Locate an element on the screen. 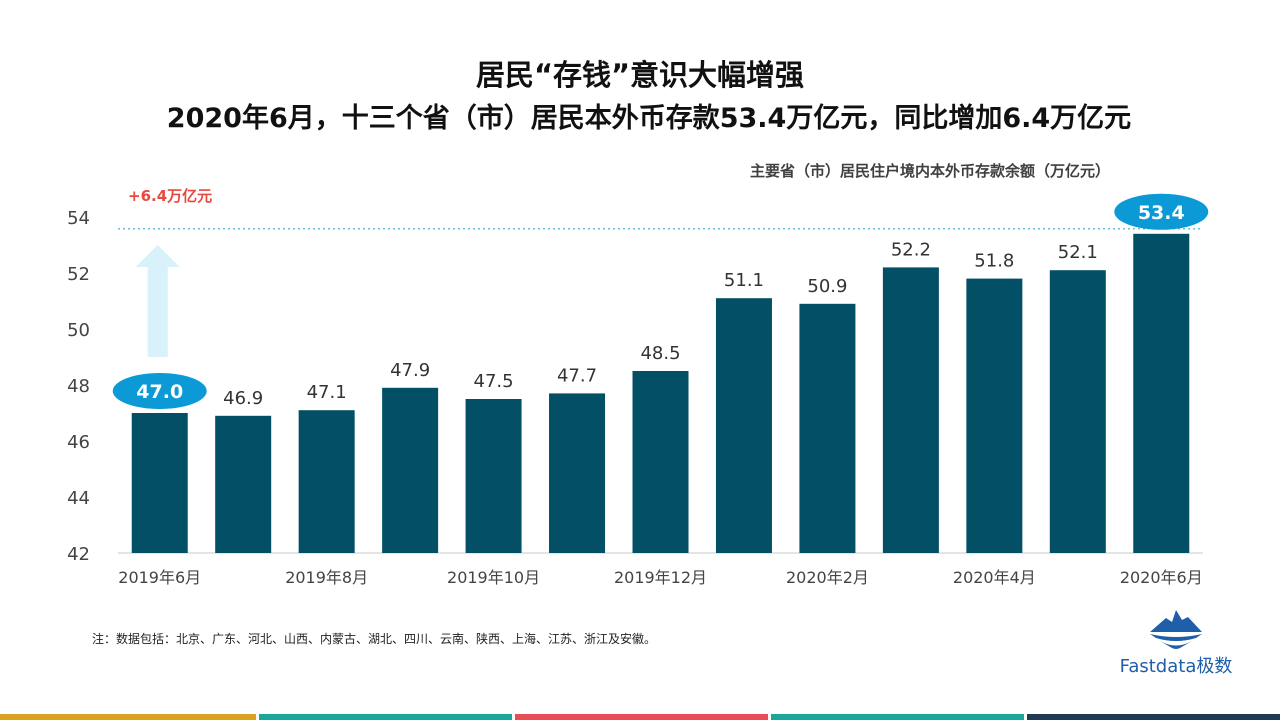 The height and width of the screenshot is (720, 1280). bar-value-label: 48.5 is located at coordinates (660, 353).